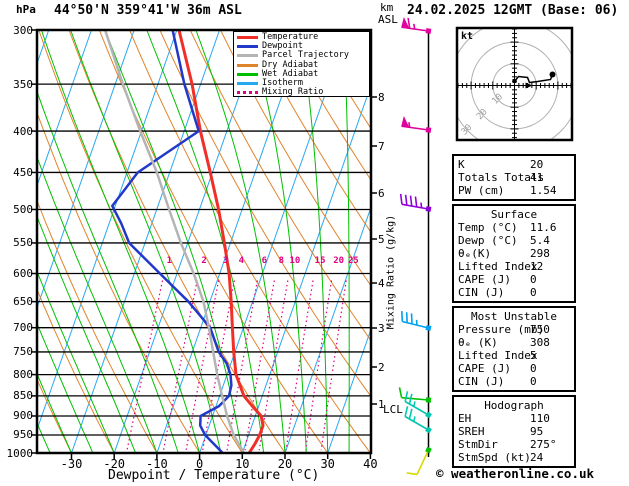 The width and height of the screenshot is (629, 486). Describe the element at coordinates (26, 9) in the screenshot. I see `pressure-axis-unit: hPa` at that location.